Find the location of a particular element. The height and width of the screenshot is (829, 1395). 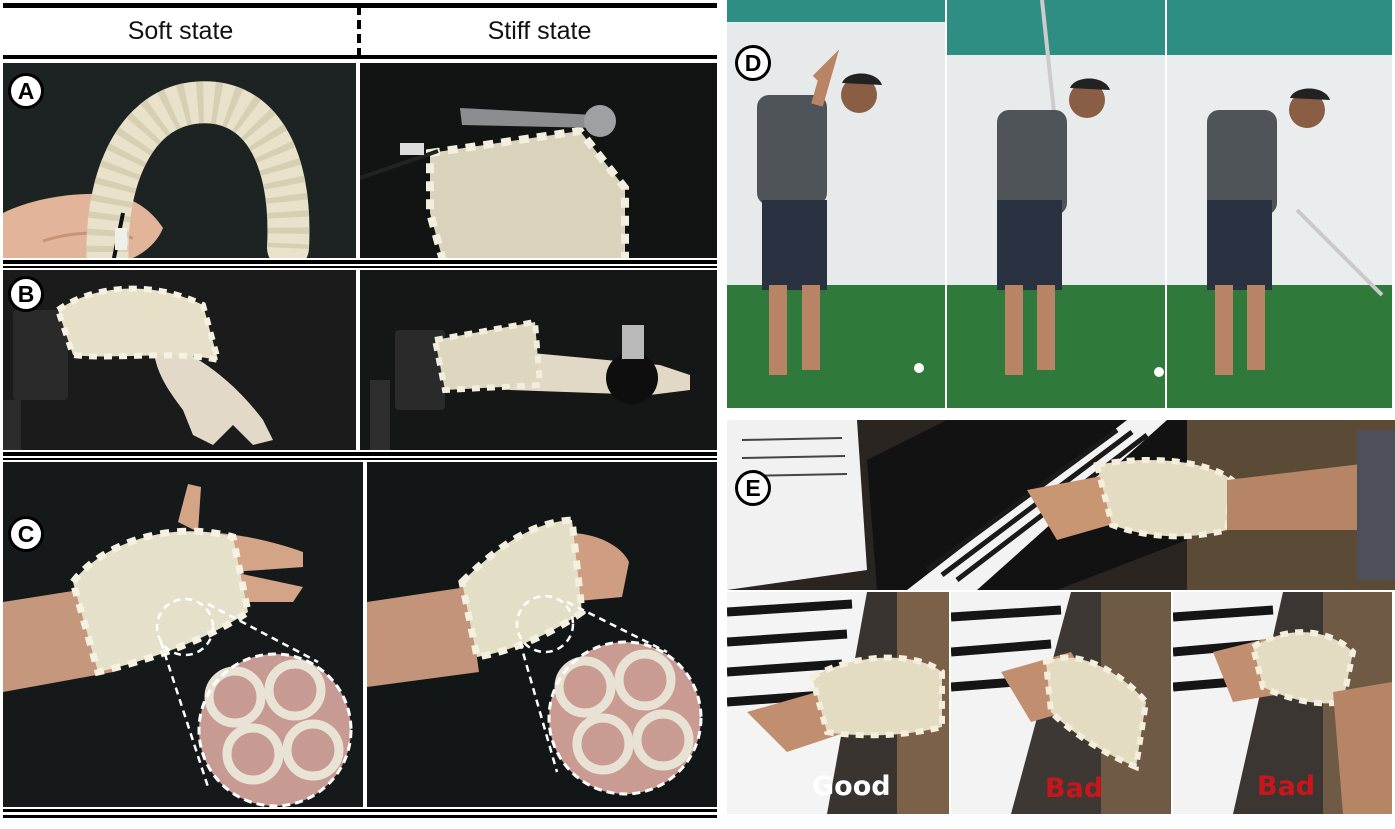

panel-b-stiff-photo is located at coordinates (538, 360).